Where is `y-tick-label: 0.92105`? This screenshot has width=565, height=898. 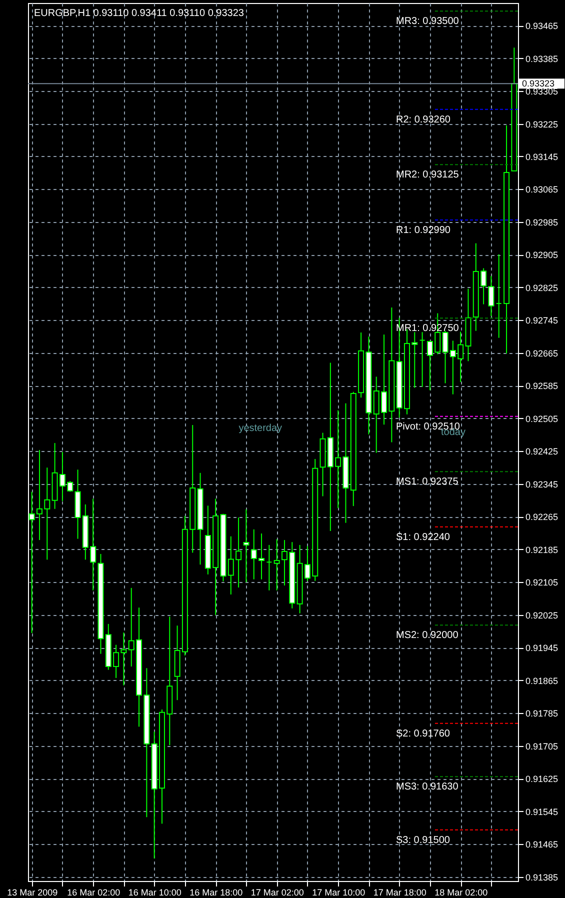 y-tick-label: 0.92105 is located at coordinates (542, 583).